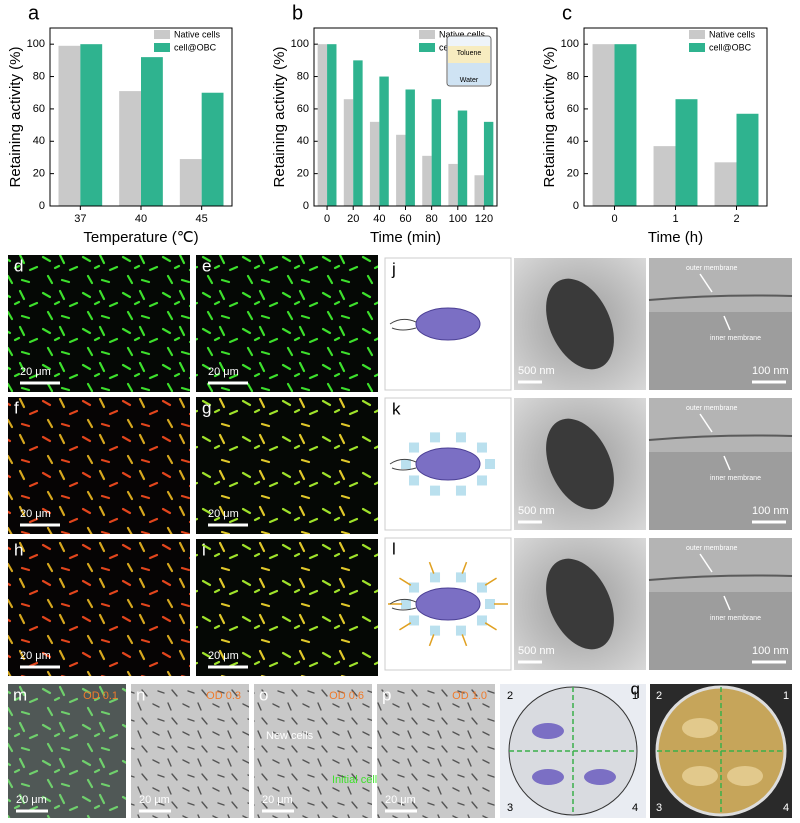  I want to click on x-tick-label: 0, so click(327, 219).